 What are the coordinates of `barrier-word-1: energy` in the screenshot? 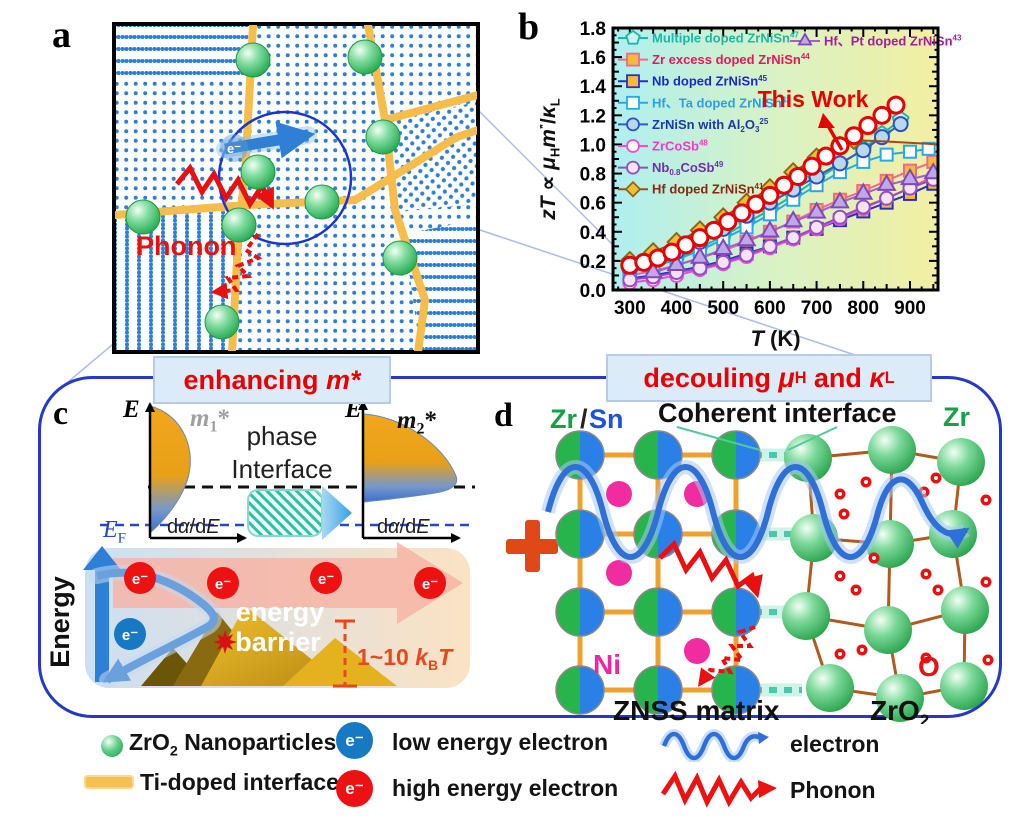 It's located at (280, 612).